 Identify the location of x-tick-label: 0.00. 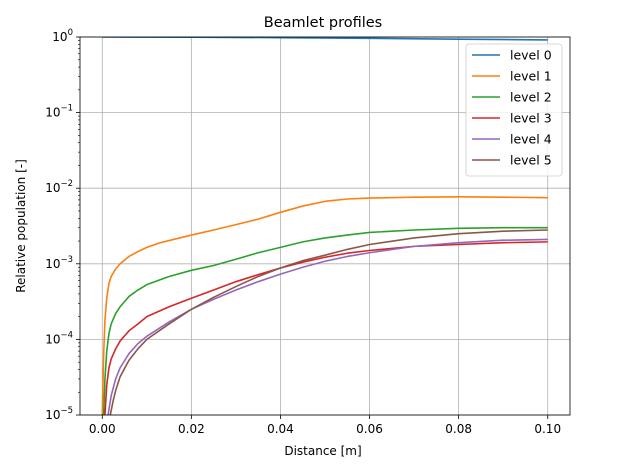
(102, 429).